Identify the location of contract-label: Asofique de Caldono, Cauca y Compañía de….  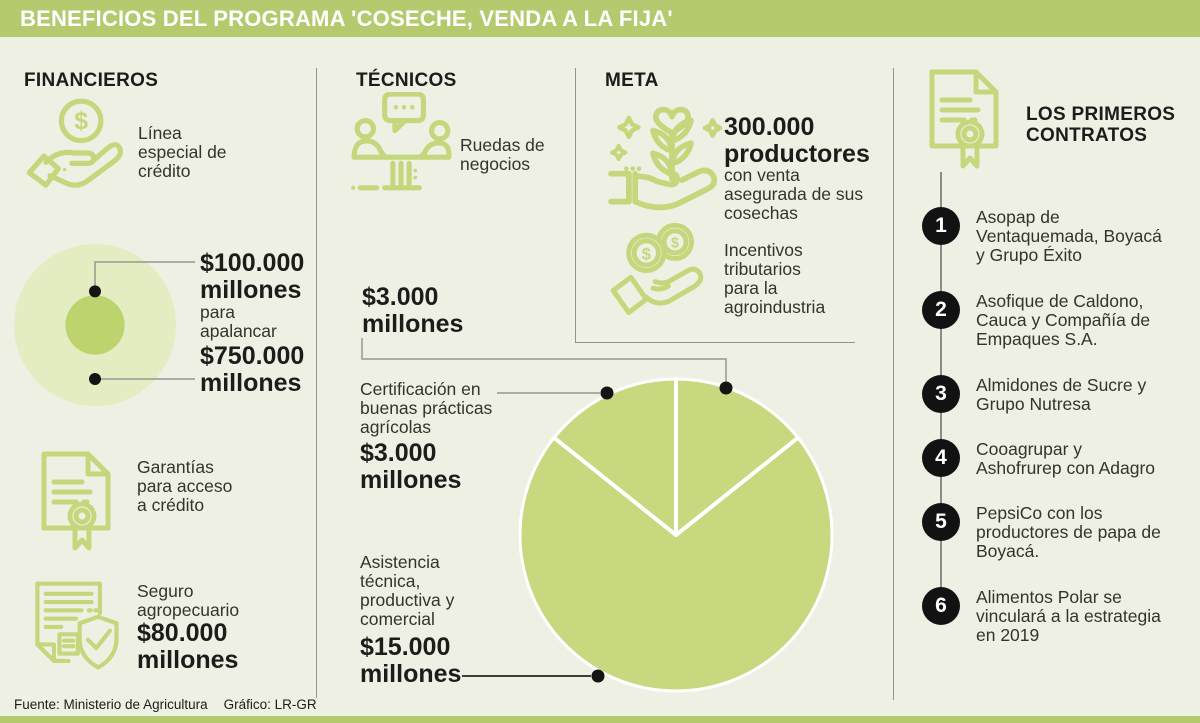
(1063, 320).